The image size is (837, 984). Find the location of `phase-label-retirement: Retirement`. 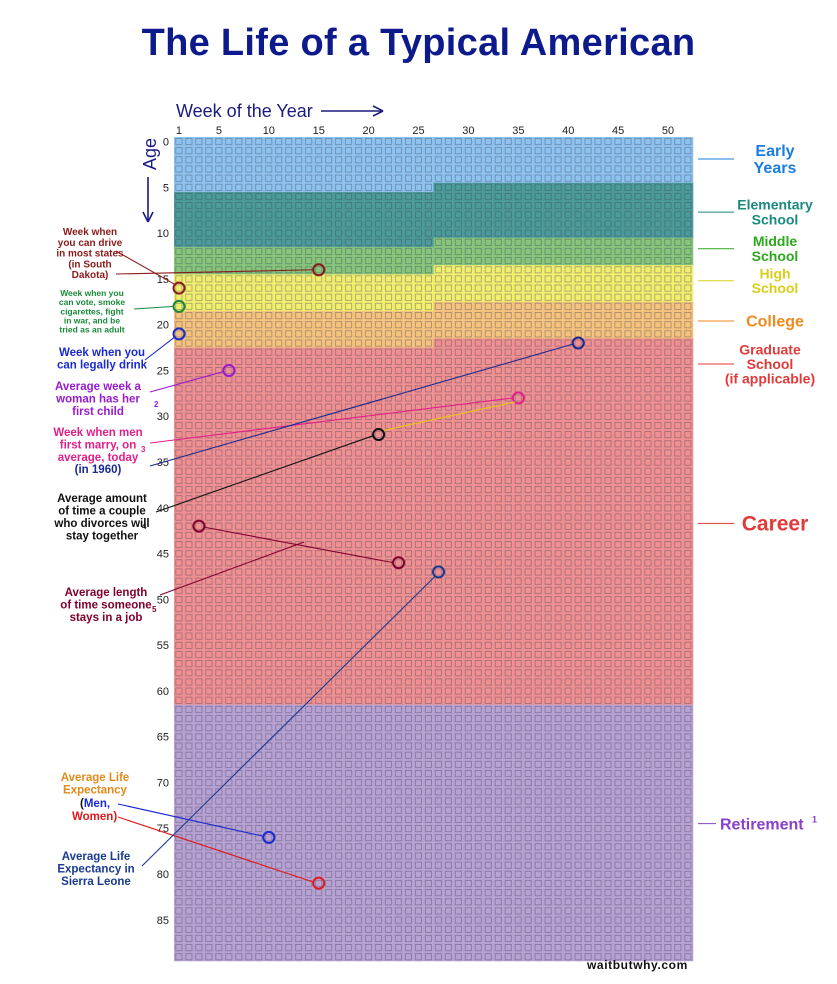

phase-label-retirement: Retirement is located at coordinates (762, 825).